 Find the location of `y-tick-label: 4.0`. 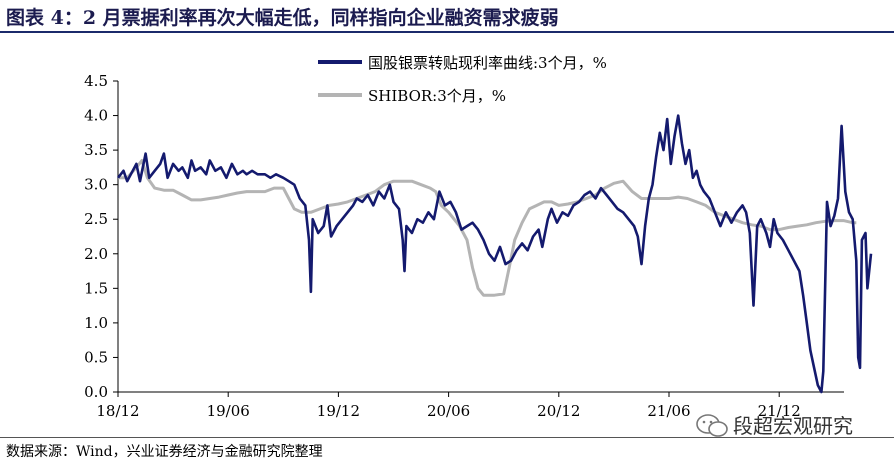

y-tick-label: 4.0 is located at coordinates (96, 116).